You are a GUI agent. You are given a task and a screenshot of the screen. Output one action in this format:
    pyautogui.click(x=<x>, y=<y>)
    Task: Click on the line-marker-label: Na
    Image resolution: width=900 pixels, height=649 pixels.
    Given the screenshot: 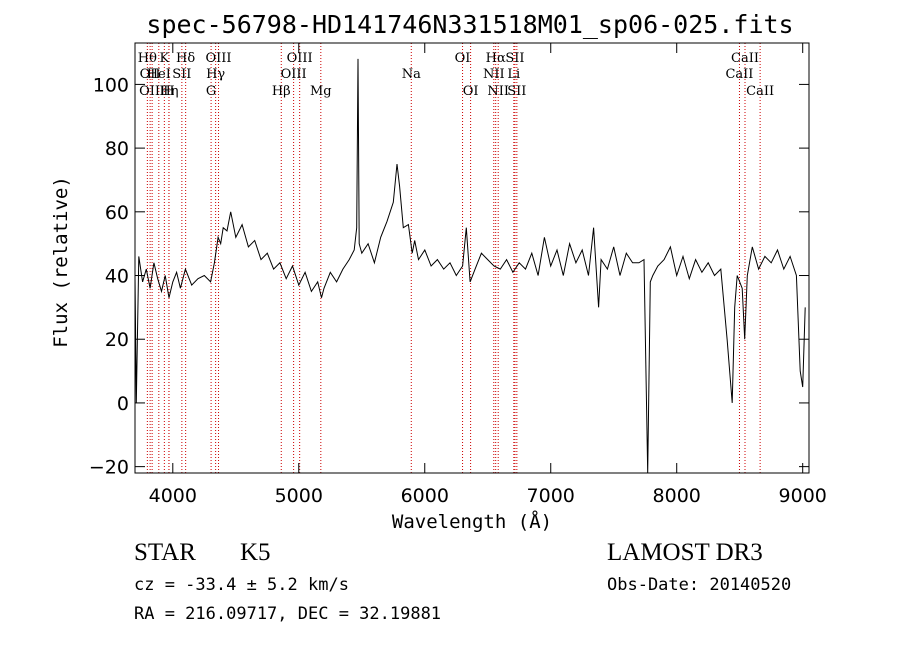 What is the action you would take?
    pyautogui.click(x=411, y=74)
    